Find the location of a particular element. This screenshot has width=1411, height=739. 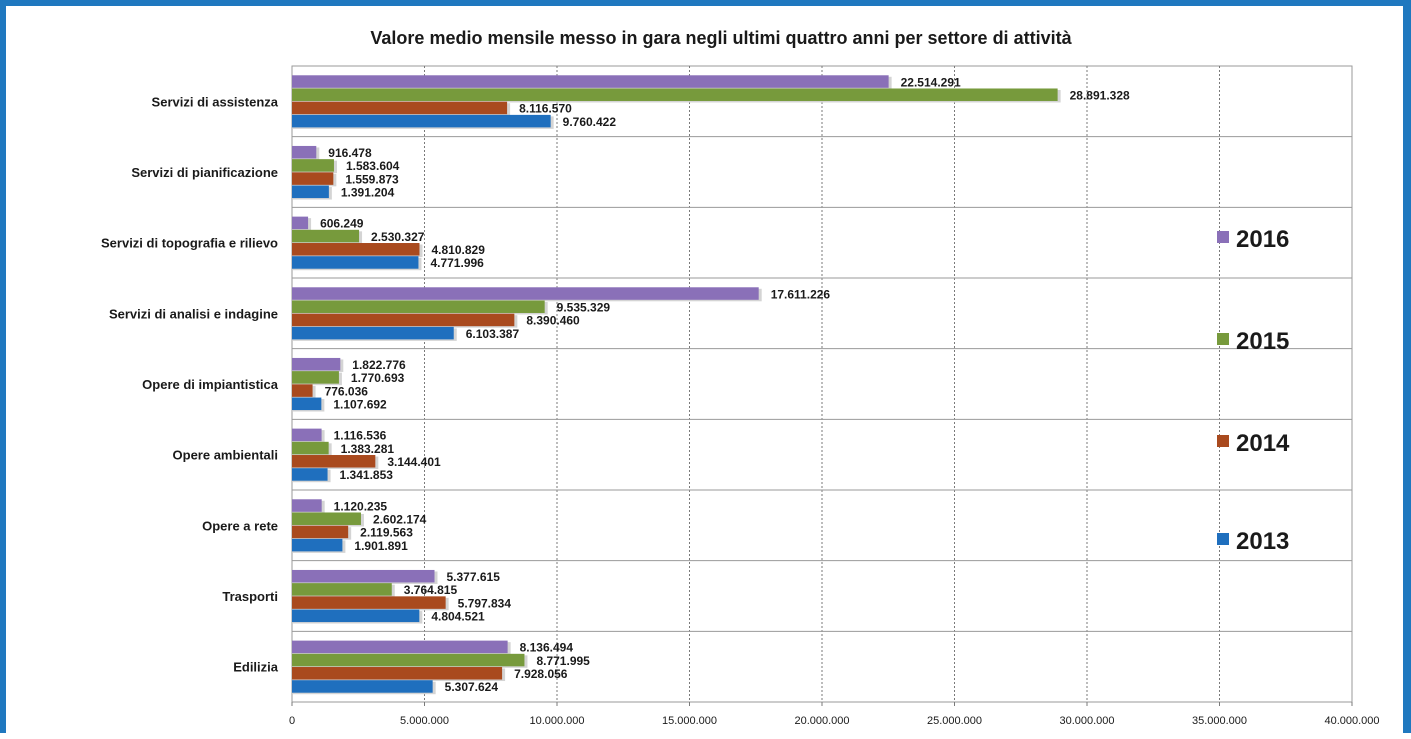

x-tick-label: 10.000.000 is located at coordinates (556, 721).